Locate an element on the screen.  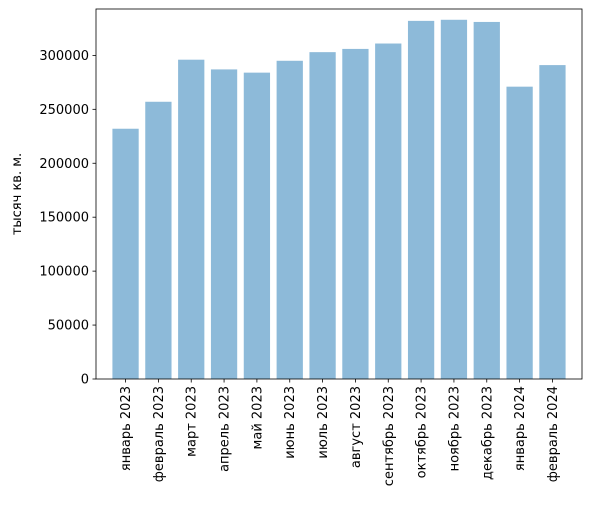
x-tick-label: июнь 2023 is located at coordinates (290, 422).